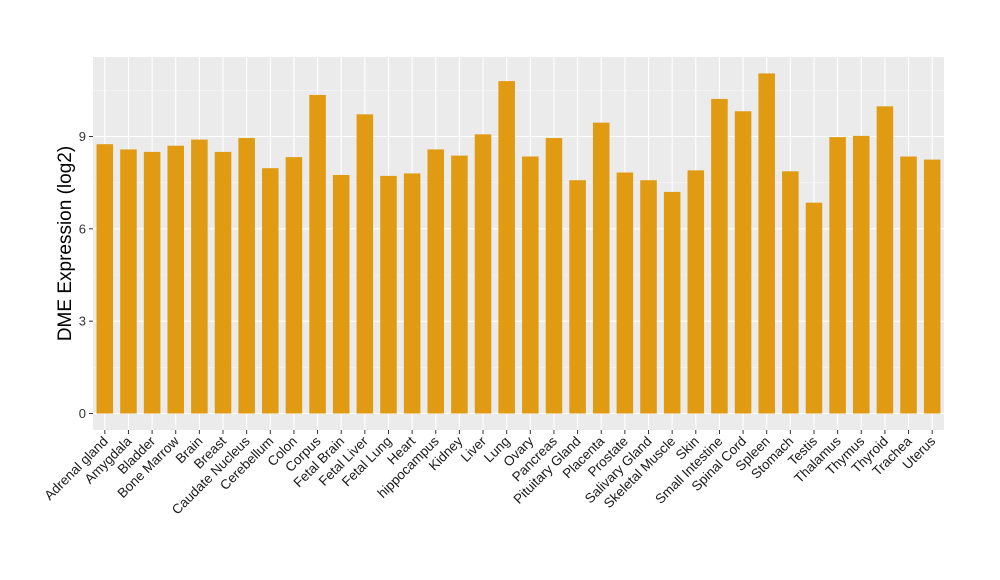  Describe the element at coordinates (82, 321) in the screenshot. I see `y-tick-label: 3` at that location.